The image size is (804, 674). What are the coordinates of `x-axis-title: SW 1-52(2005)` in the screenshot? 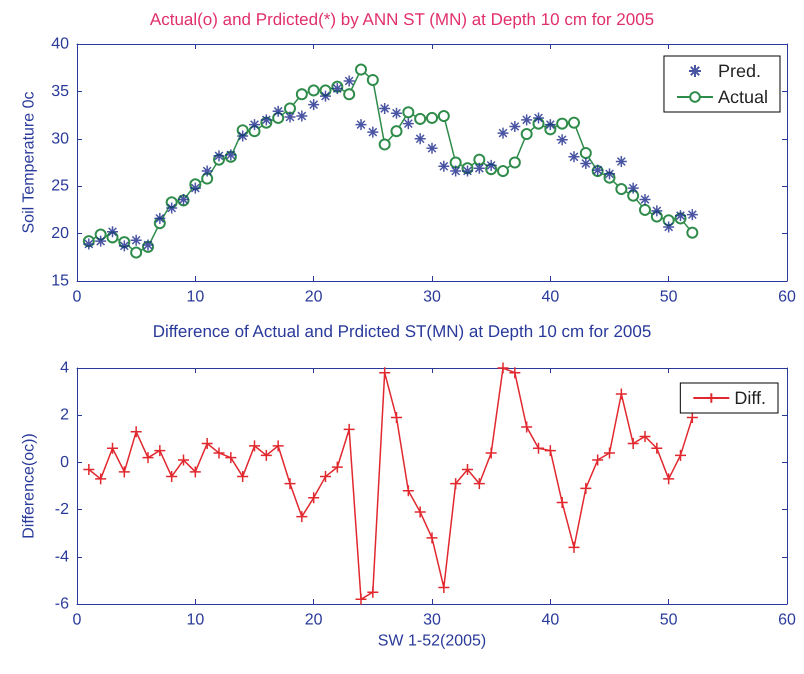 It's located at (432, 641).